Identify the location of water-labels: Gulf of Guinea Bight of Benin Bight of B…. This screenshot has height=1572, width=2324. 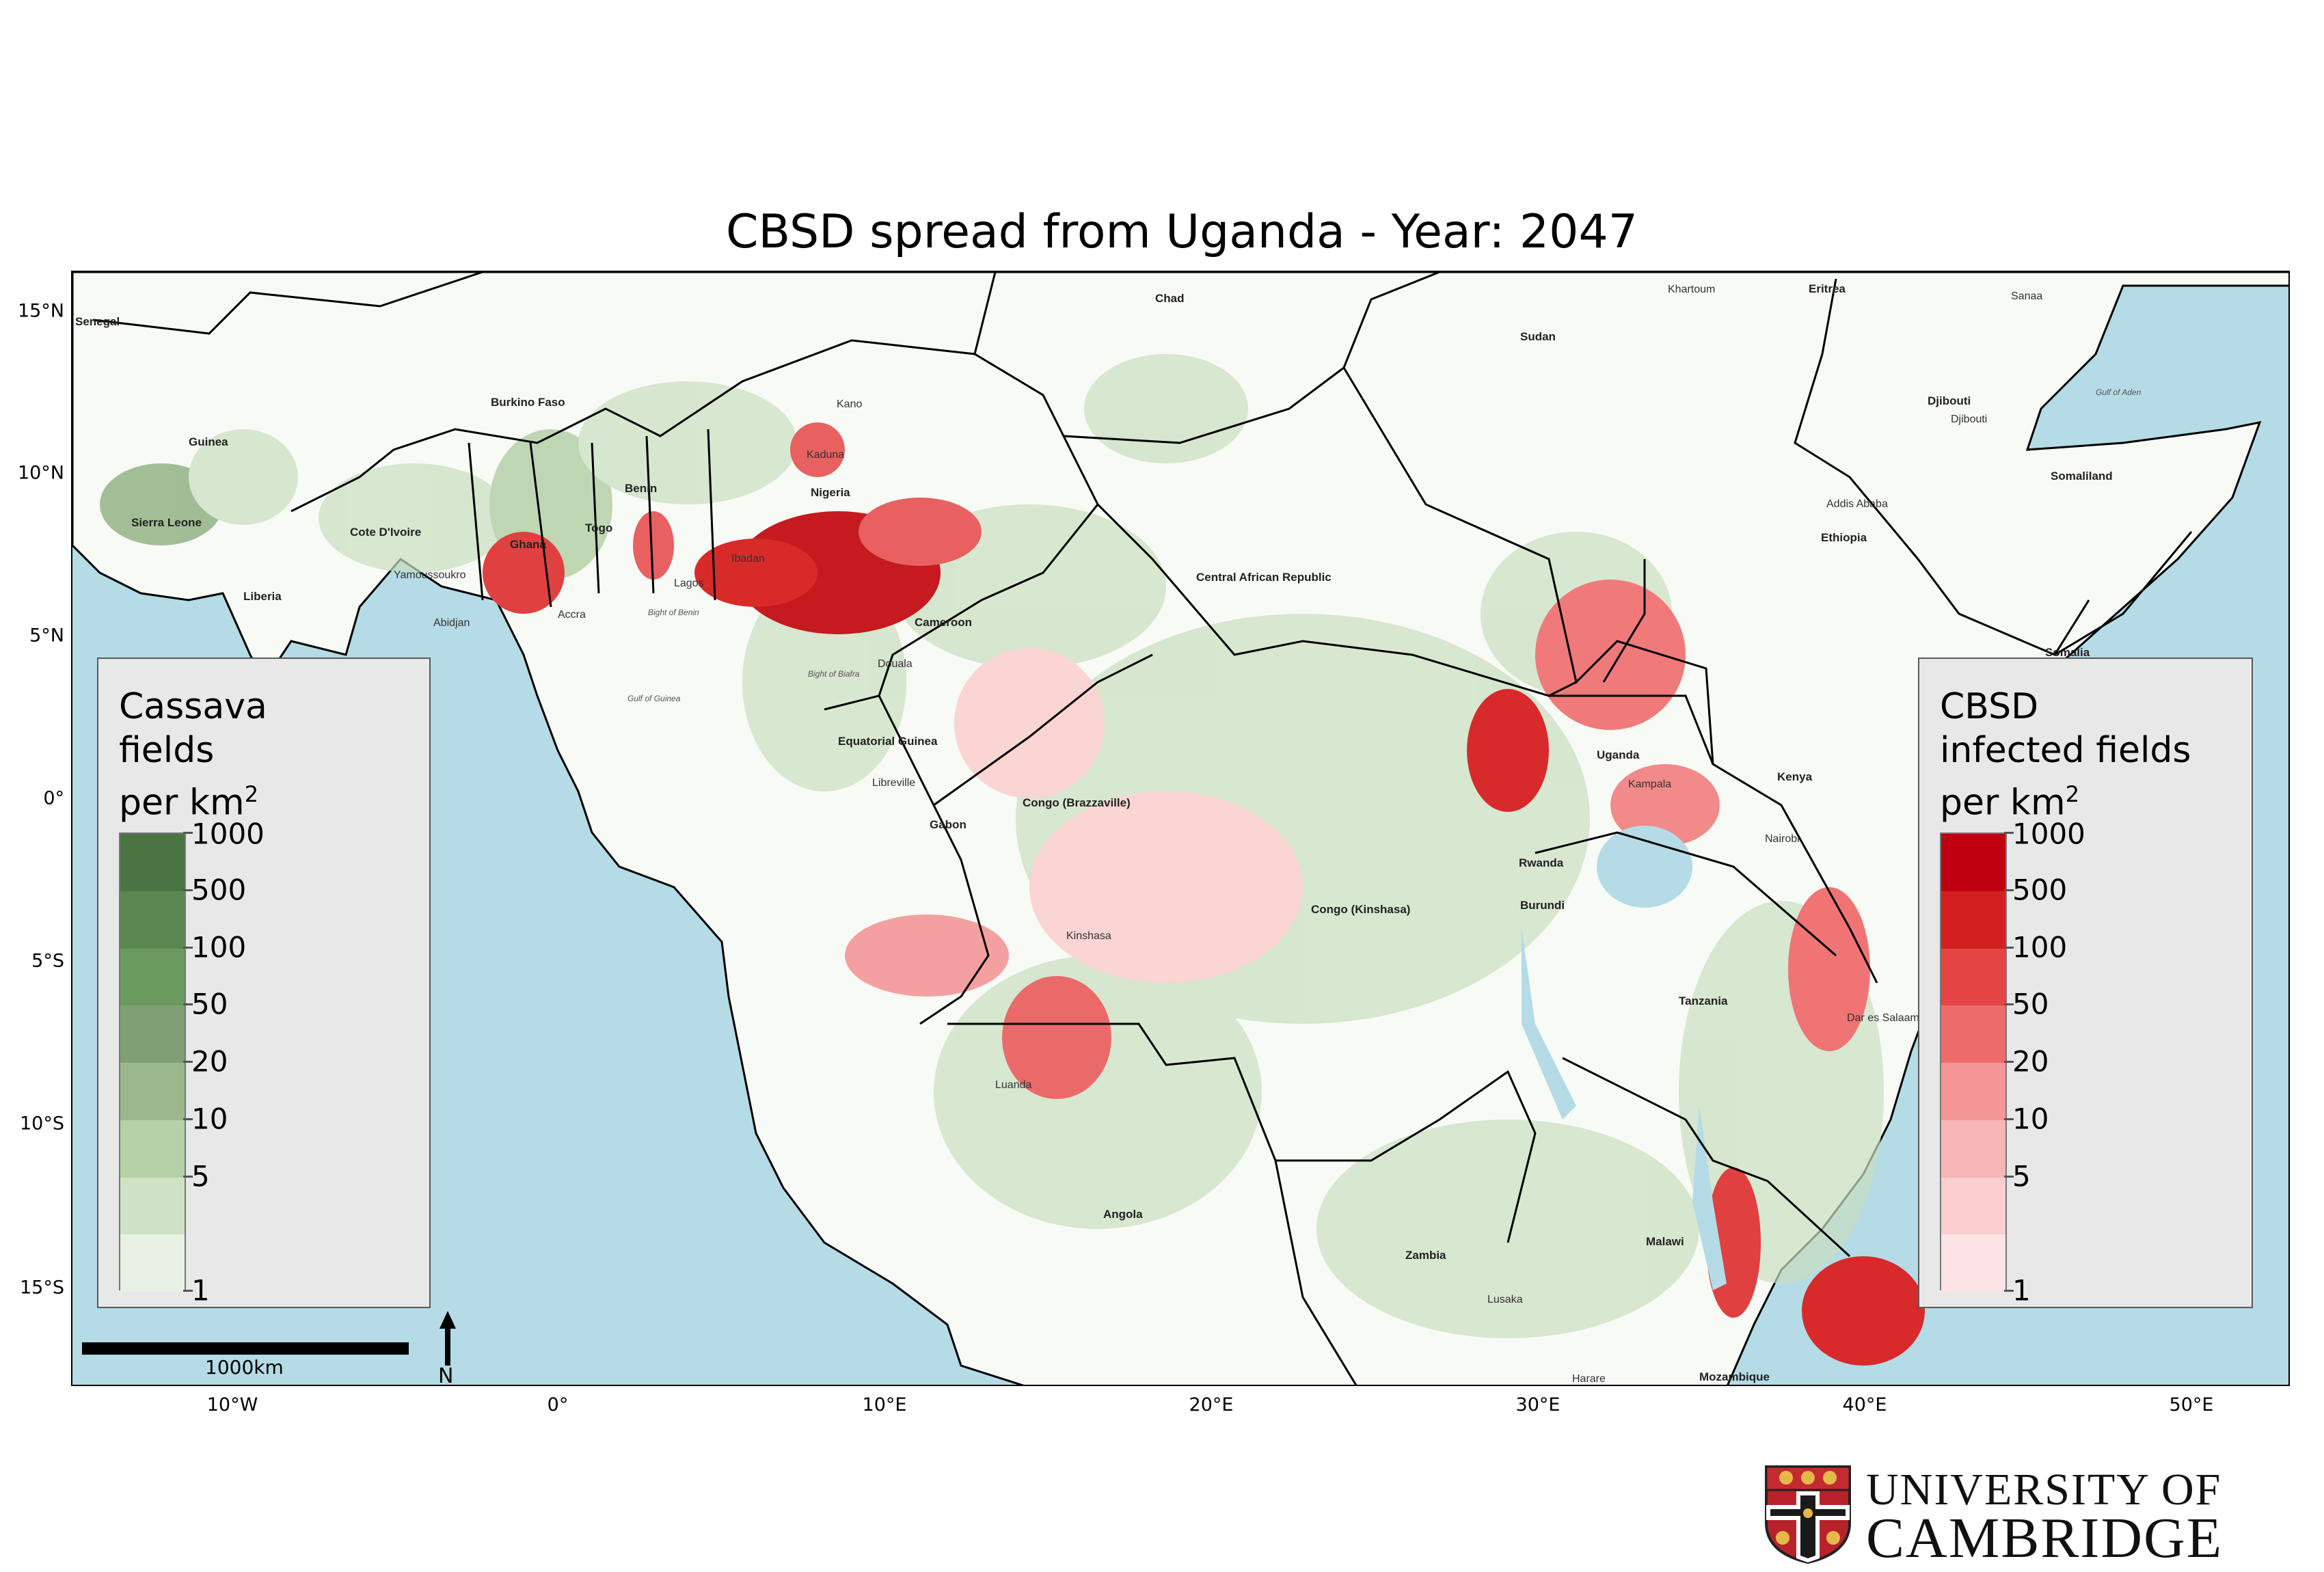
(1384, 545).